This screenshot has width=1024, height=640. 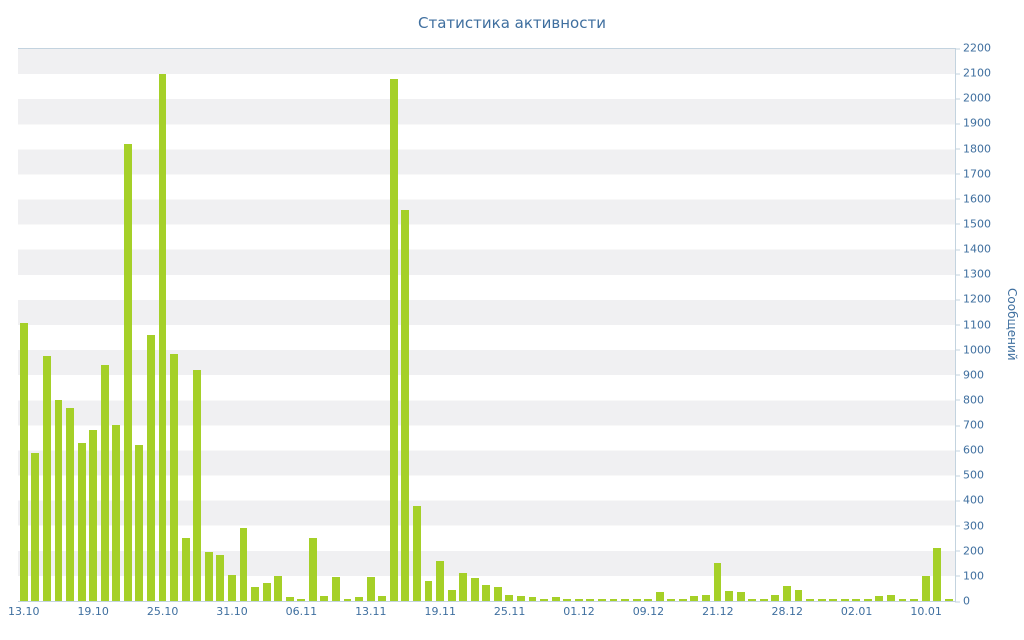 What do you see at coordinates (973, 223) in the screenshot?
I see `y-tick-label: 1500` at bounding box center [973, 223].